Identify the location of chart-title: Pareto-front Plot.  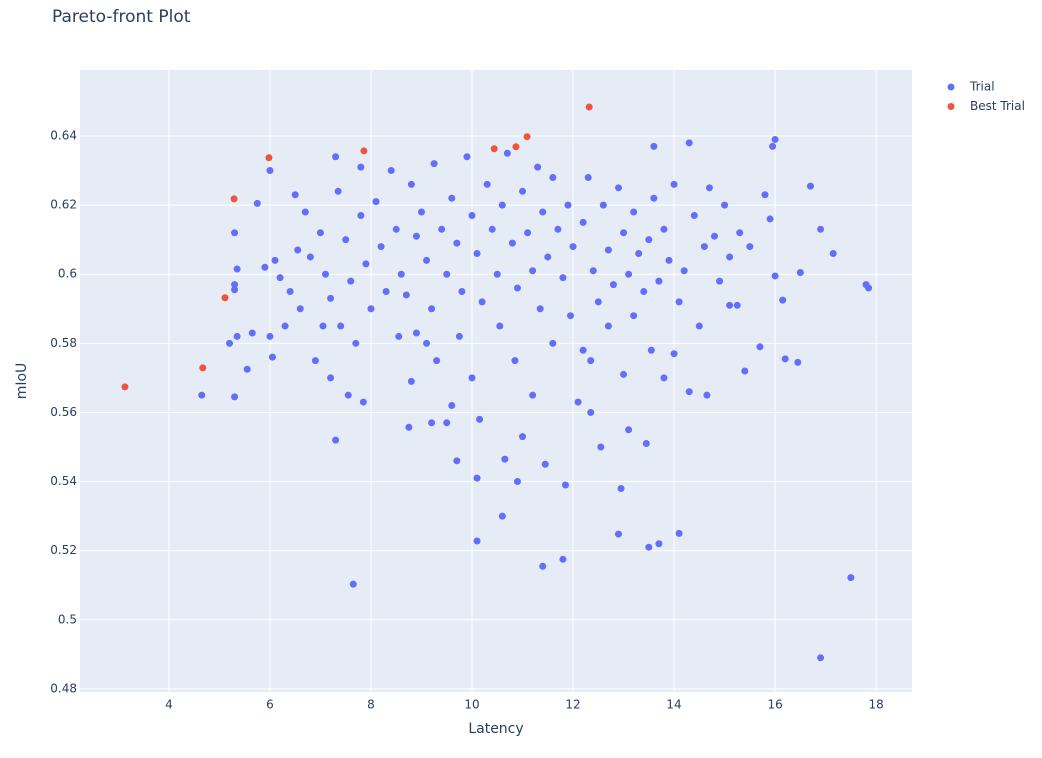
(121, 17).